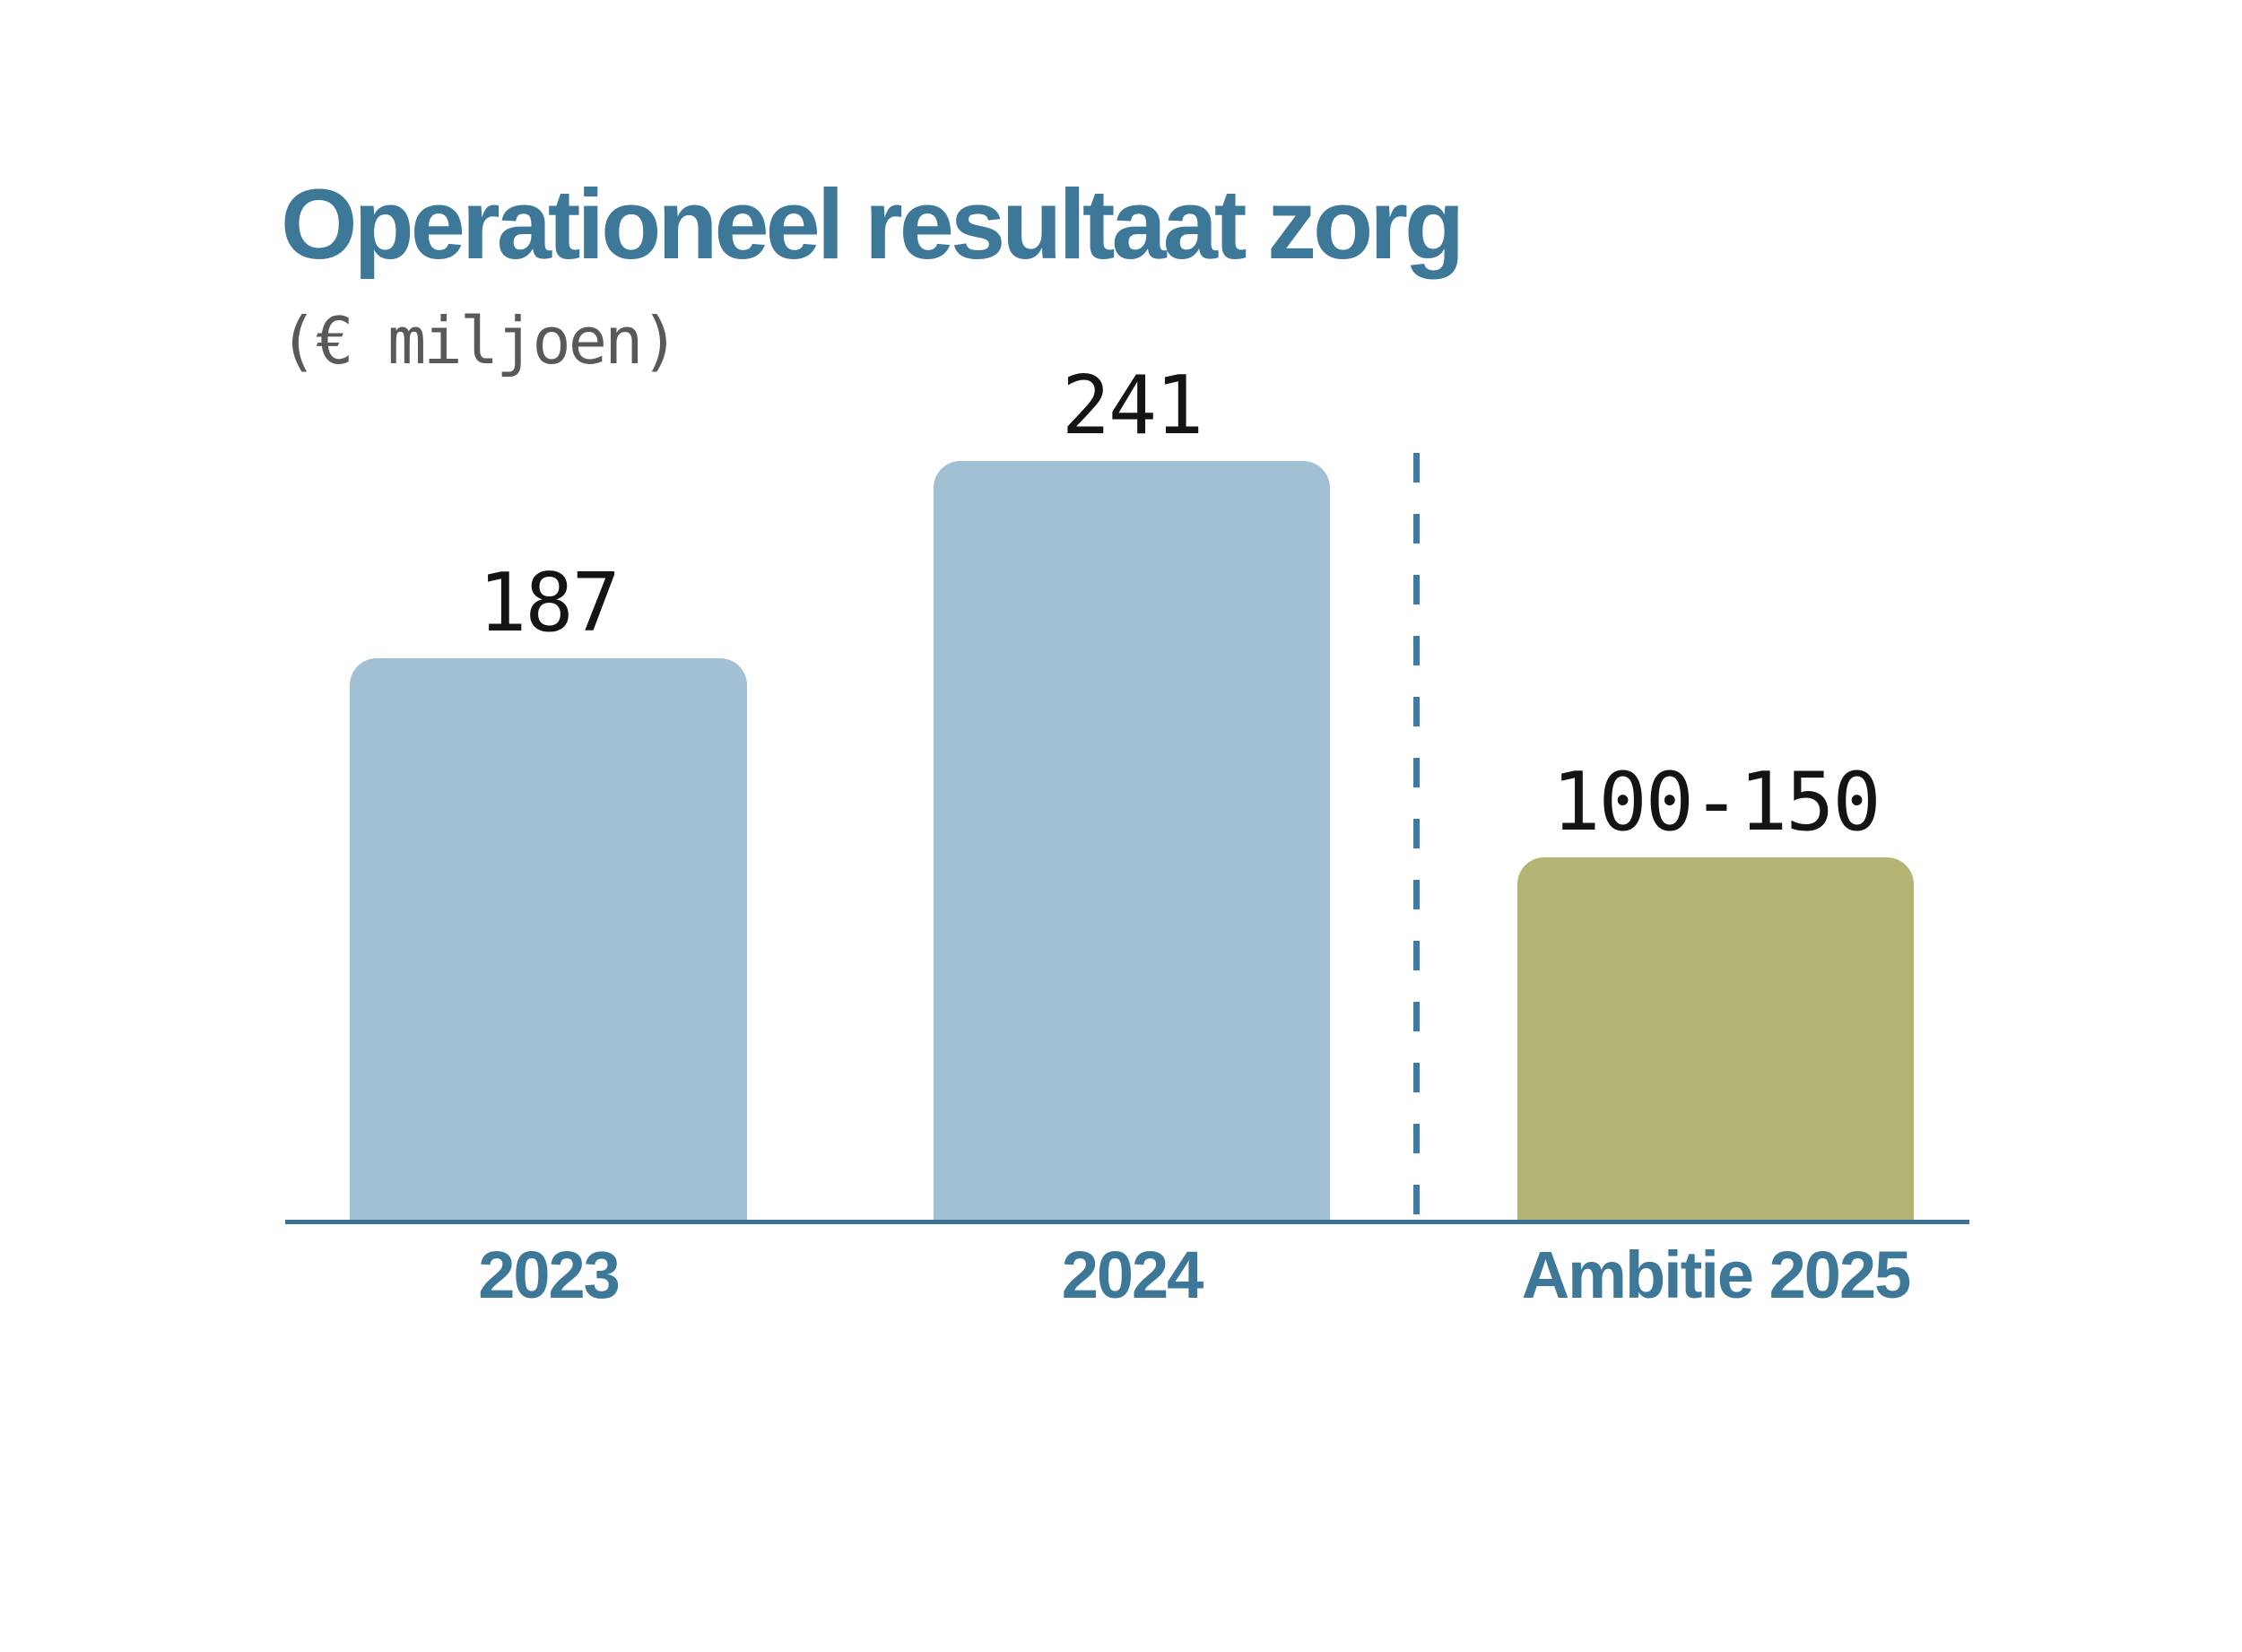 The image size is (2242, 1652). Describe the element at coordinates (872, 225) in the screenshot. I see `chart-title: Operationeel resultaat zorg` at that location.